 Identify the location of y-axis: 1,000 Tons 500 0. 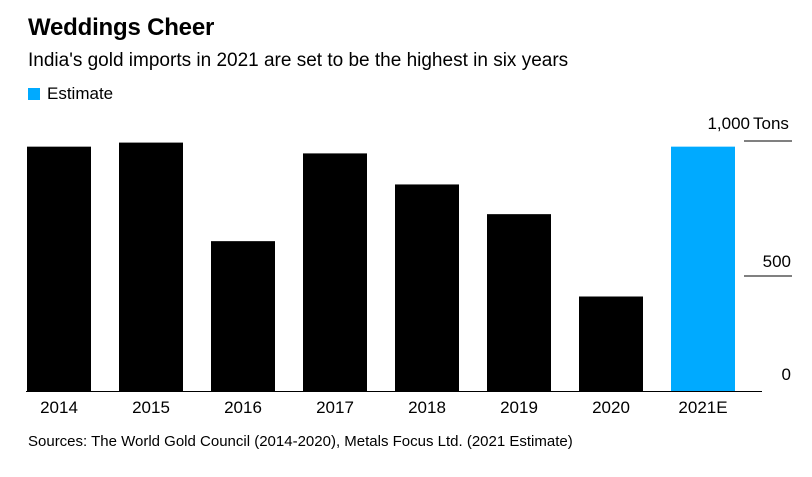
(749, 249).